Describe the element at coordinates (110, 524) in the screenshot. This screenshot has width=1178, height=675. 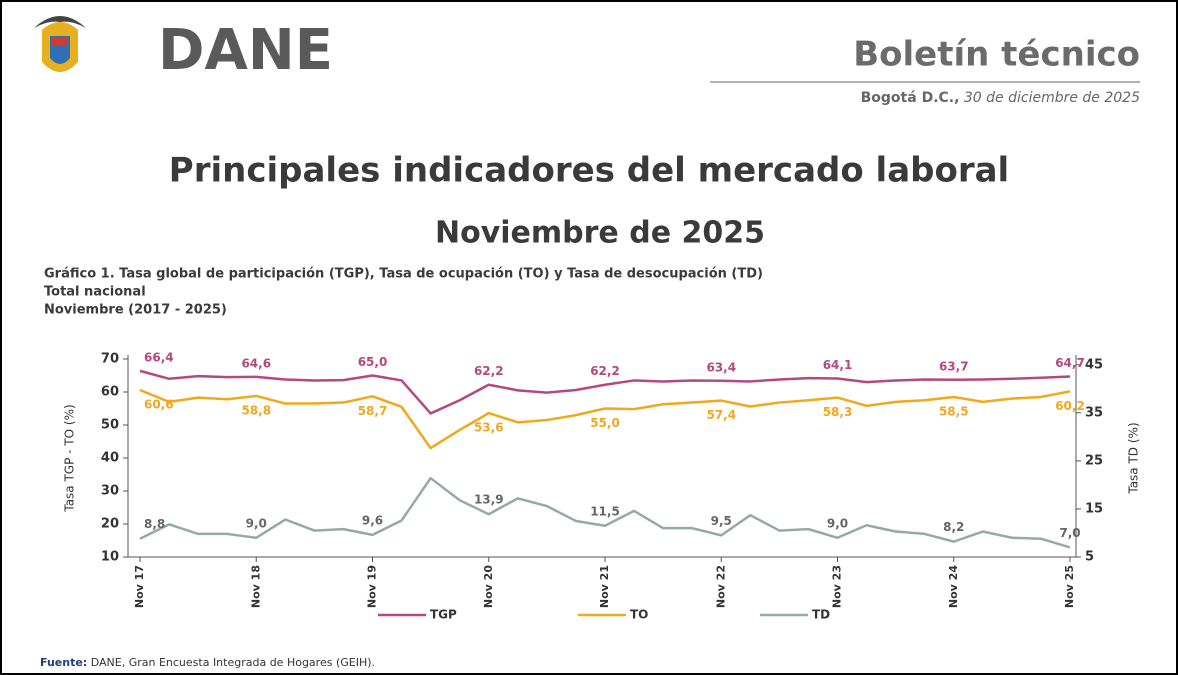
I see `y-tick-label: 20` at that location.